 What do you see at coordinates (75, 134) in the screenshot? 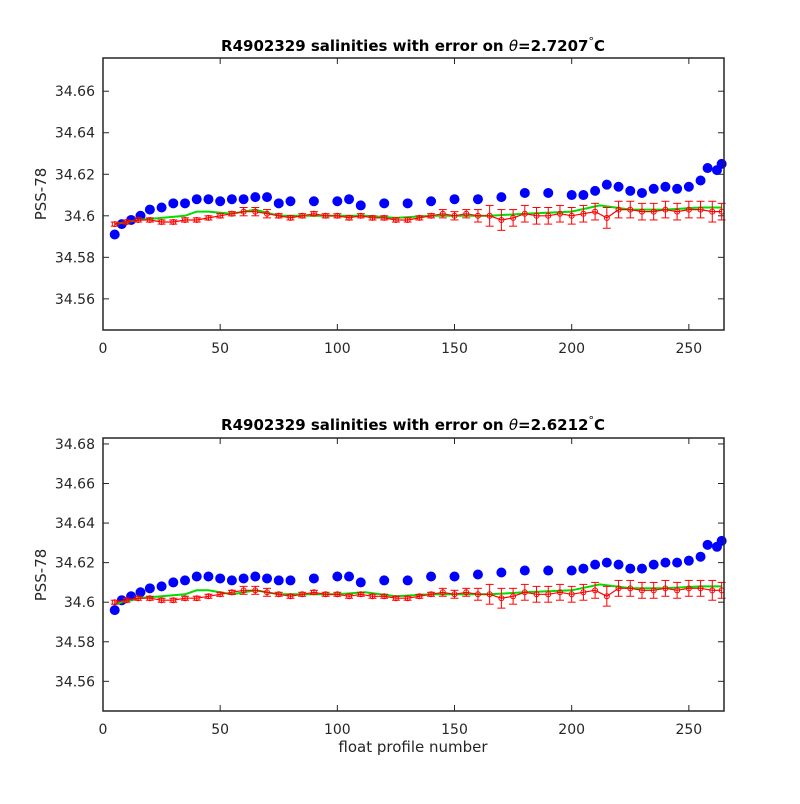
I see `y-tick-label: 34.64` at bounding box center [75, 134].